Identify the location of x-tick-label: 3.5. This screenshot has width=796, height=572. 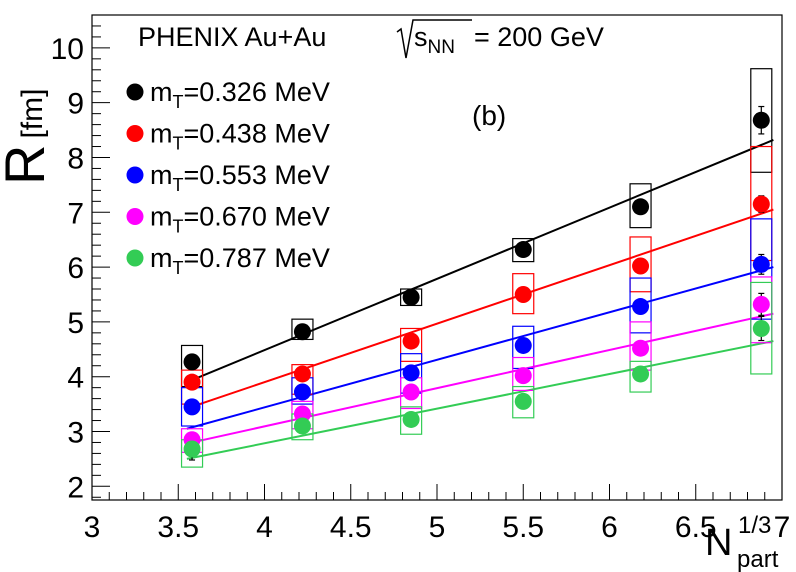
(178, 527).